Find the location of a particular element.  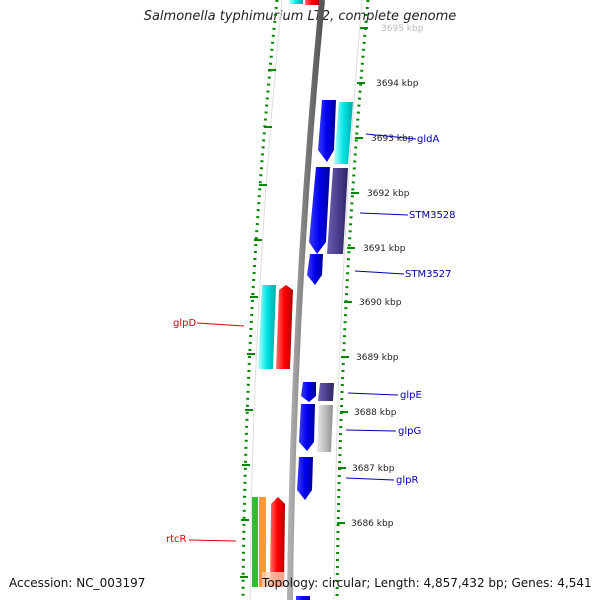

left-major-ticks is located at coordinates (258, 323).